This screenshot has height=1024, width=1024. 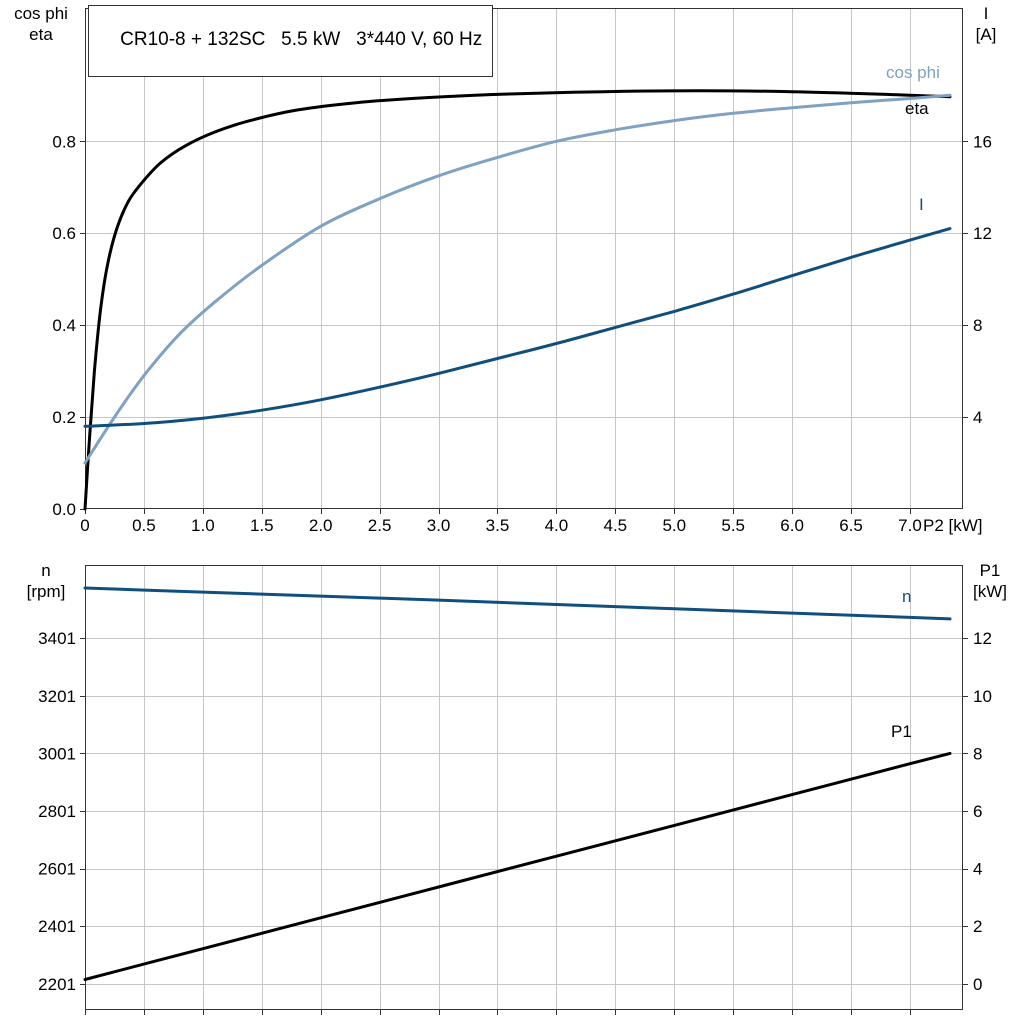 I want to click on x-tick-label: 4.5, so click(x=616, y=525).